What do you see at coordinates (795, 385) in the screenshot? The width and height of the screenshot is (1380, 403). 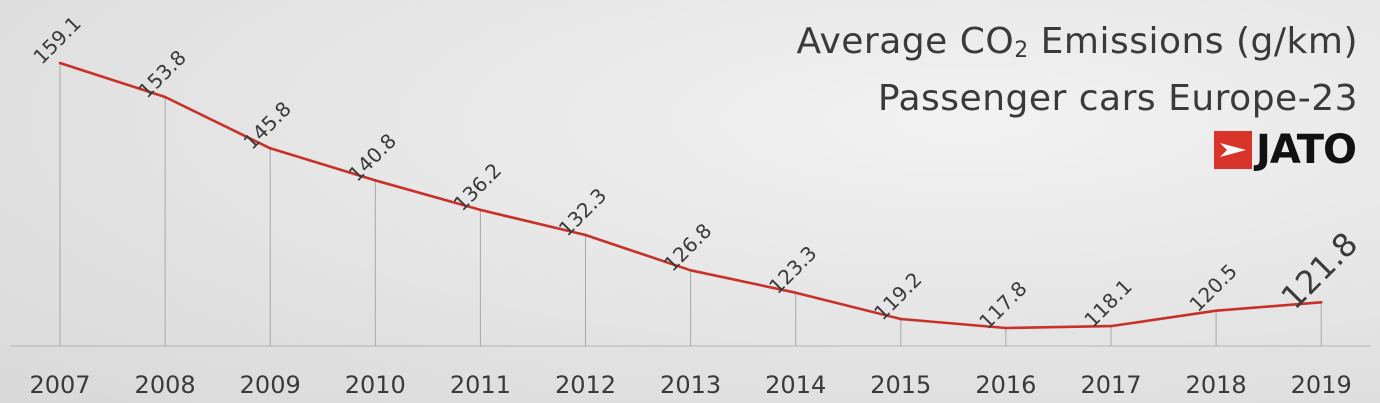 I see `x-tick-label: 2014` at bounding box center [795, 385].